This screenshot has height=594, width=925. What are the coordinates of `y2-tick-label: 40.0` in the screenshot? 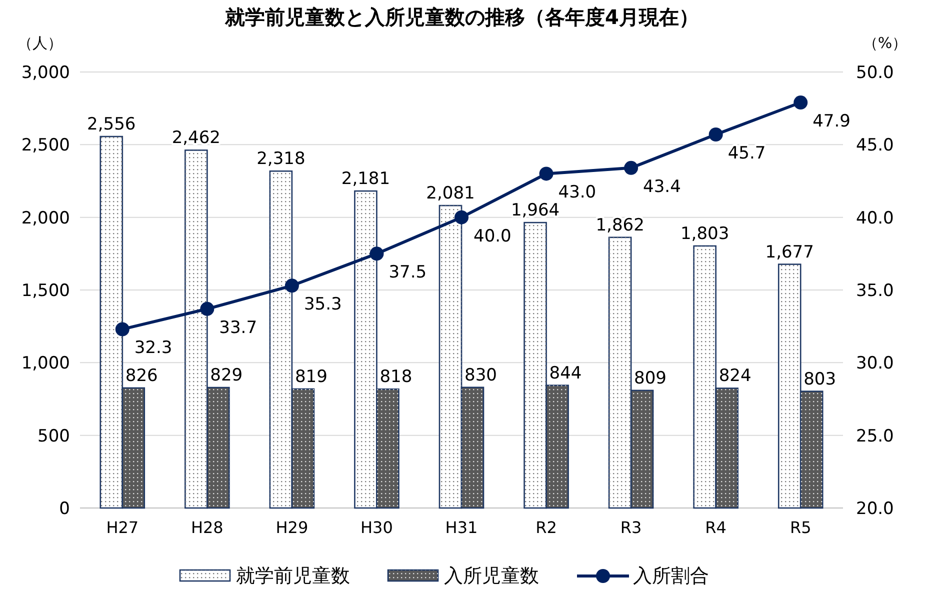 It's located at (875, 218).